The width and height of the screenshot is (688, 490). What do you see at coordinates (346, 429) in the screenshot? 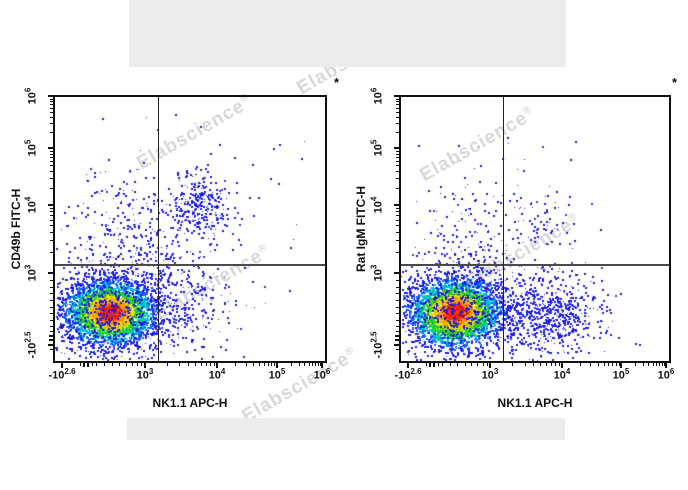
I see `bottom-gray-band` at bounding box center [346, 429].